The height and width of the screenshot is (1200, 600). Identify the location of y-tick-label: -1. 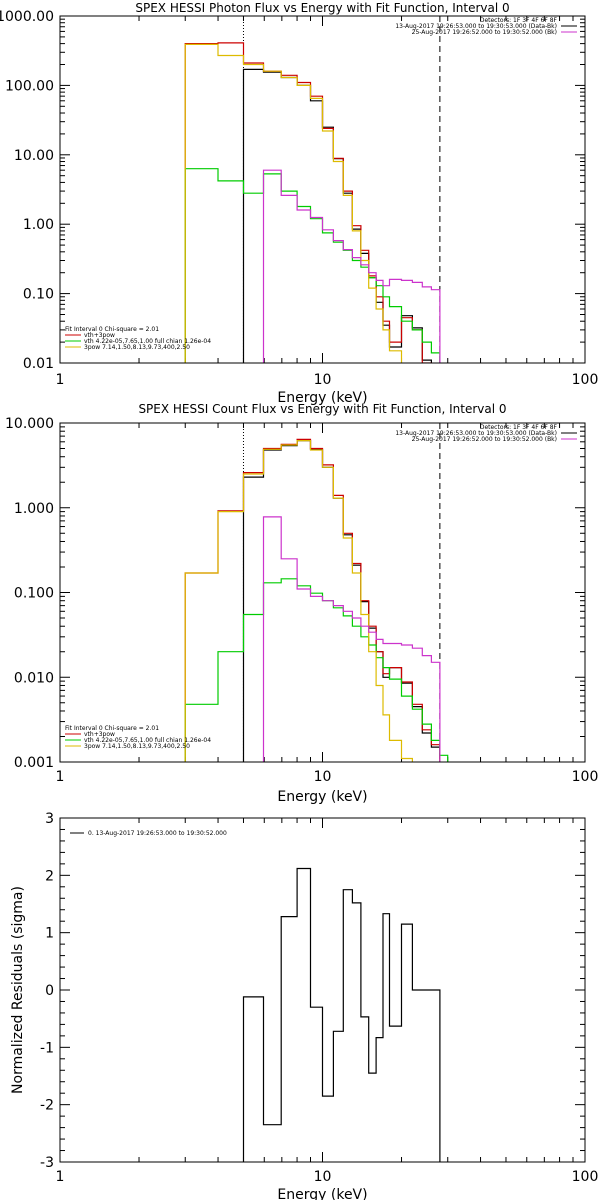
(47, 1048).